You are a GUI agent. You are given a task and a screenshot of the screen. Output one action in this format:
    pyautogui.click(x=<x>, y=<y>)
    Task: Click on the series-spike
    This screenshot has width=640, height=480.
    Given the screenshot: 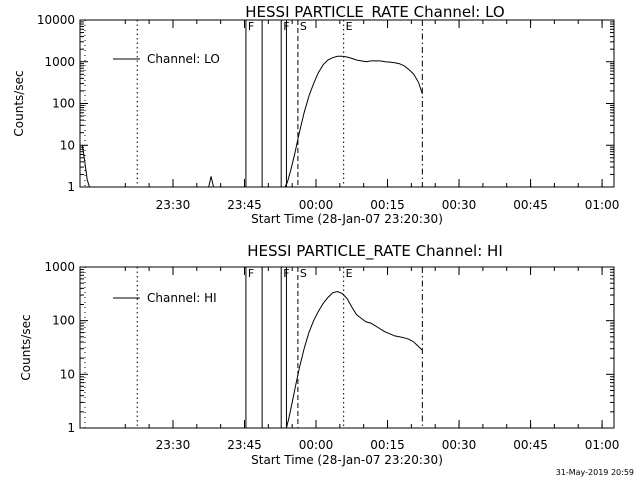 What is the action you would take?
    pyautogui.click(x=211, y=182)
    